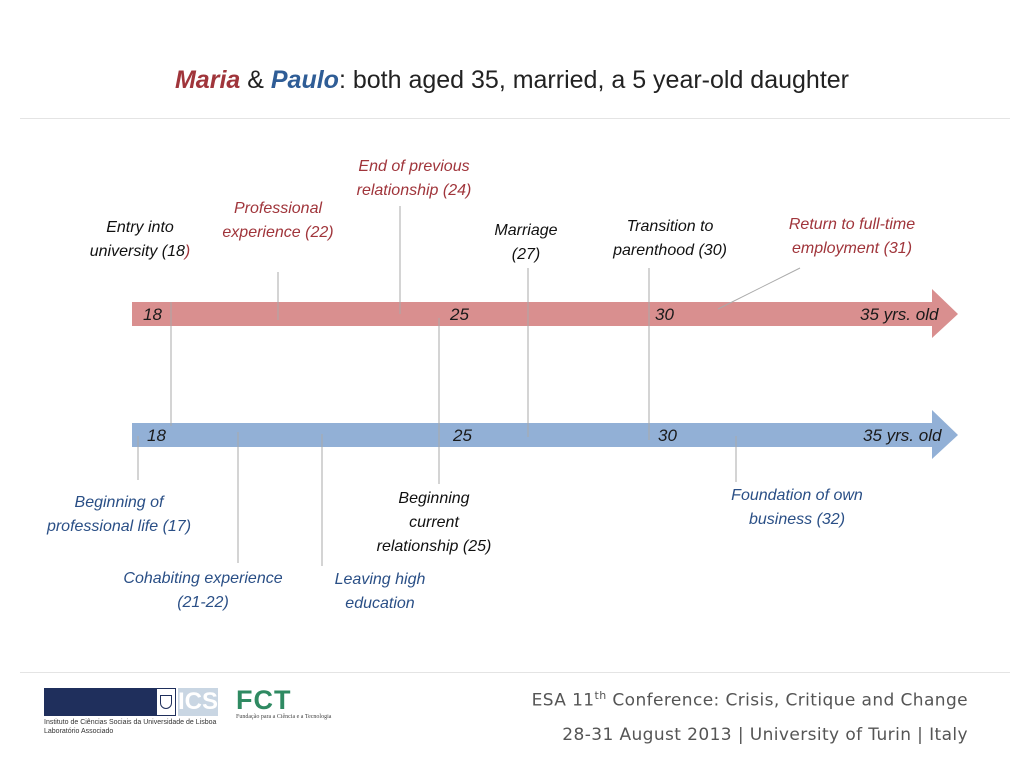 This screenshot has width=1024, height=768. I want to click on event-label-line: business (32), so click(797, 519).